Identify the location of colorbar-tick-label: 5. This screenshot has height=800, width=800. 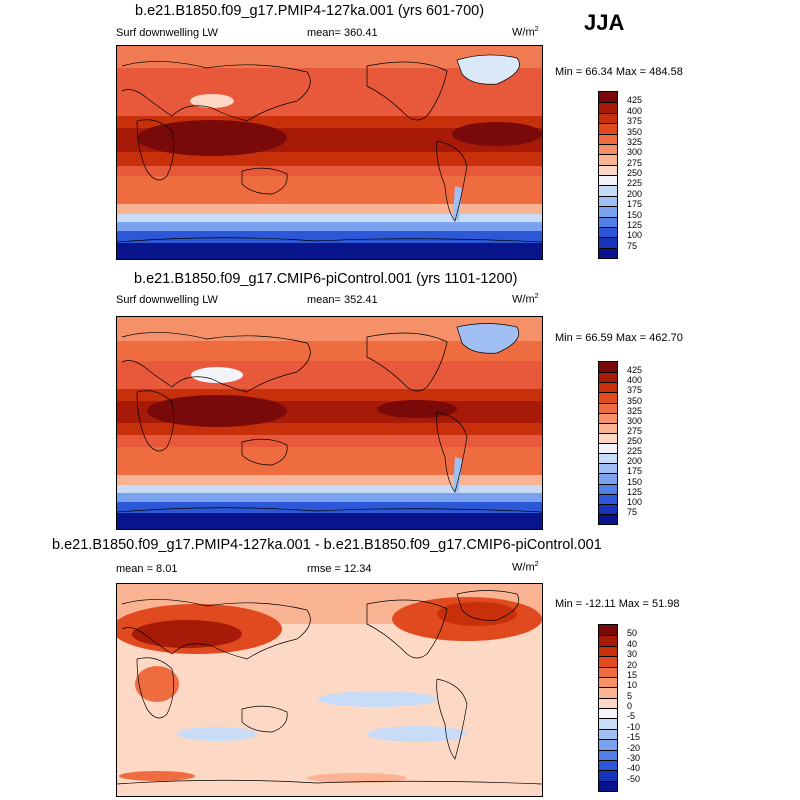
(630, 695).